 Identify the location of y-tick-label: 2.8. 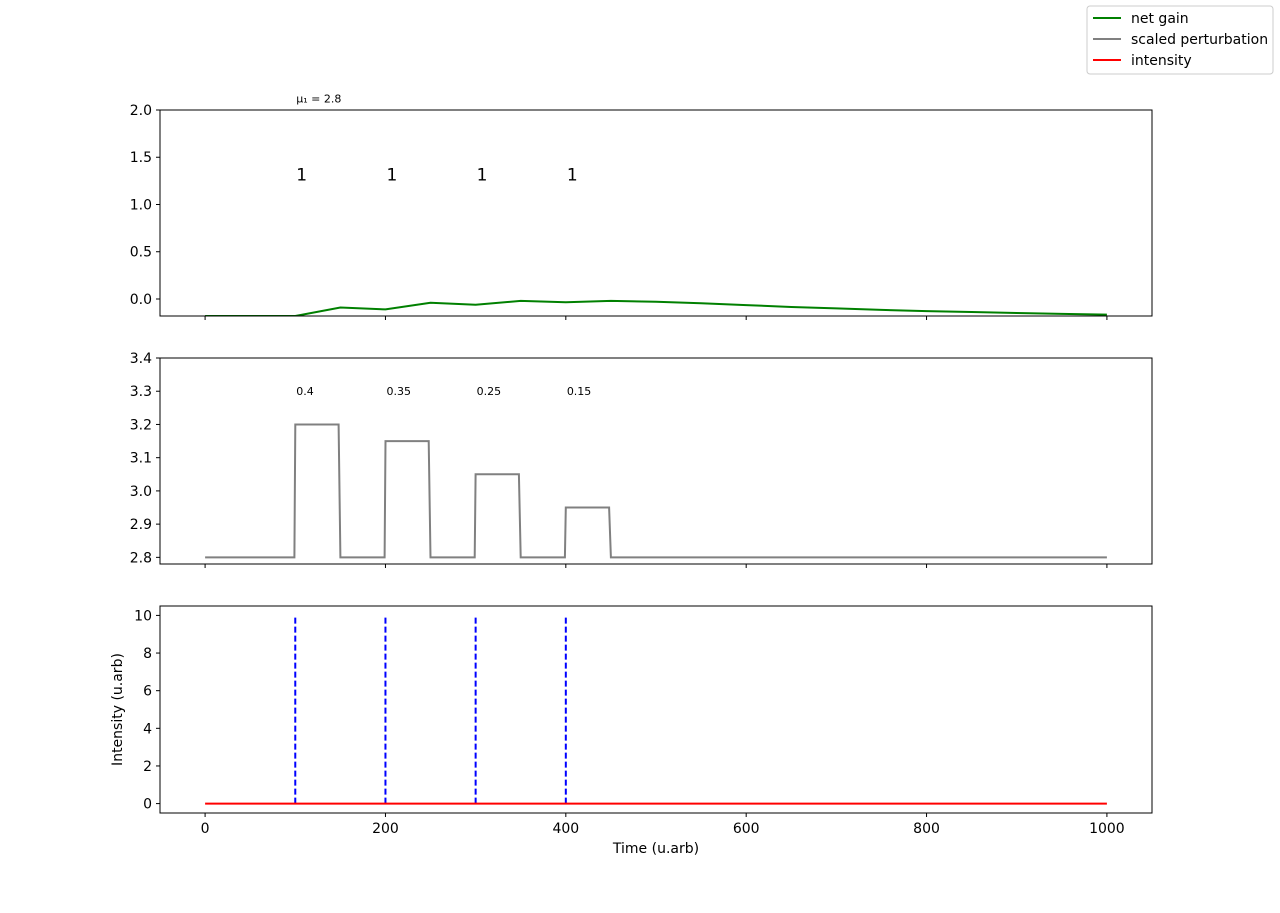
(141, 558).